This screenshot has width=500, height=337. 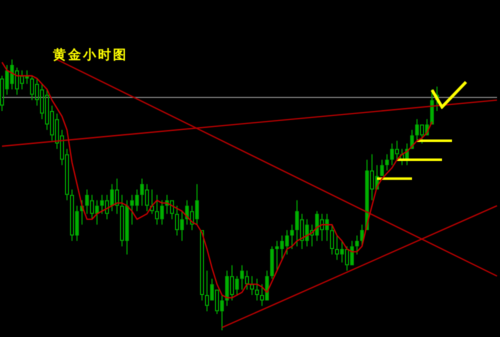 What do you see at coordinates (90, 55) in the screenshot?
I see `chart-title: 黄金小时图` at bounding box center [90, 55].